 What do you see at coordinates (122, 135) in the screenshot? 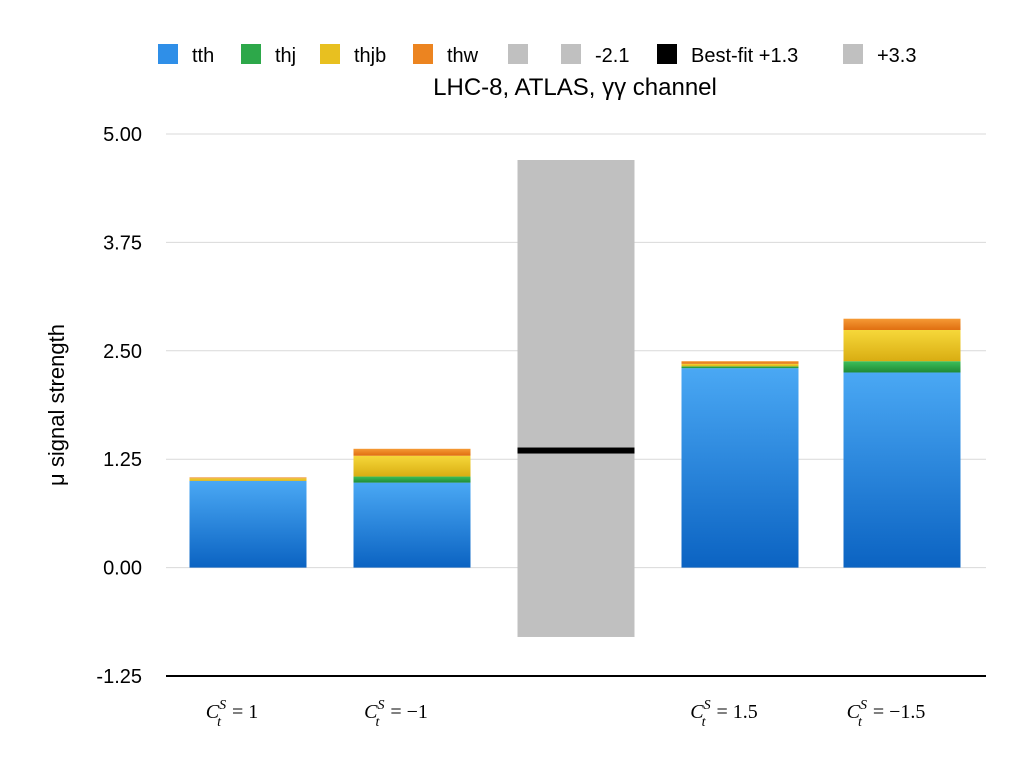
I see `y-tick-label: 5.00` at bounding box center [122, 135].